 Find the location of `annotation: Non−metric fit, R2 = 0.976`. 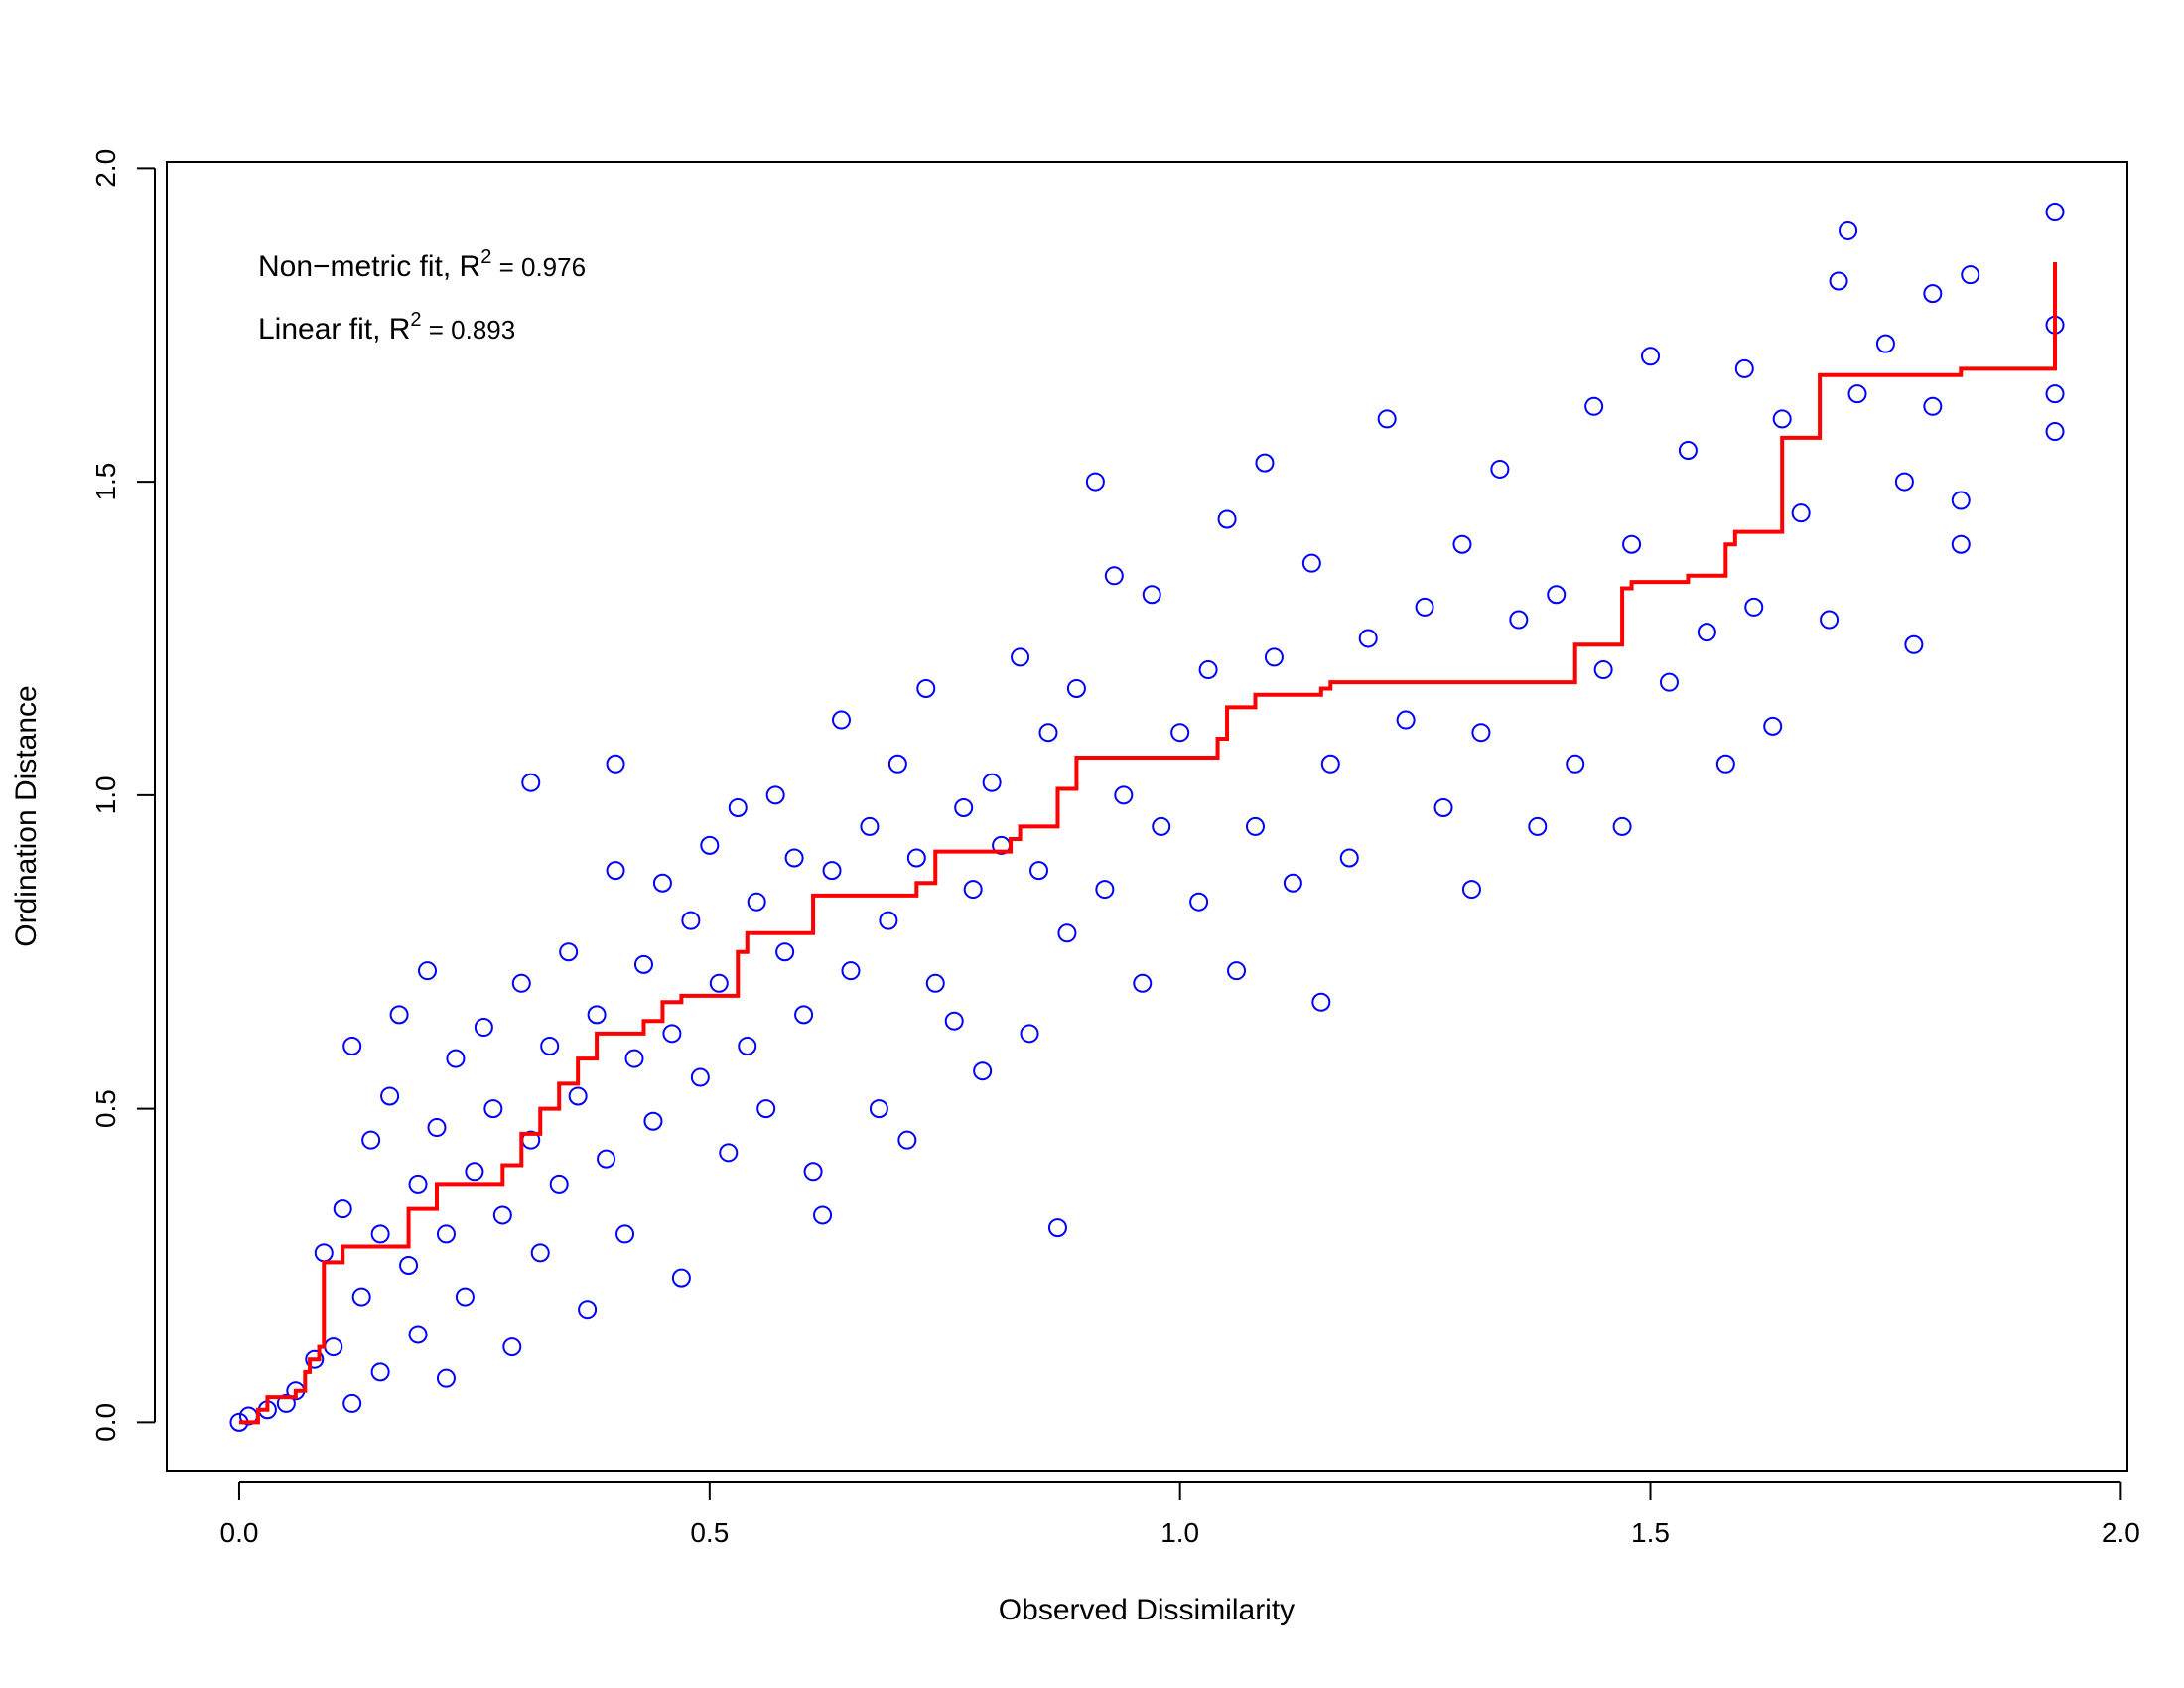

annotation: Non−metric fit, R2 = 0.976 is located at coordinates (422, 264).